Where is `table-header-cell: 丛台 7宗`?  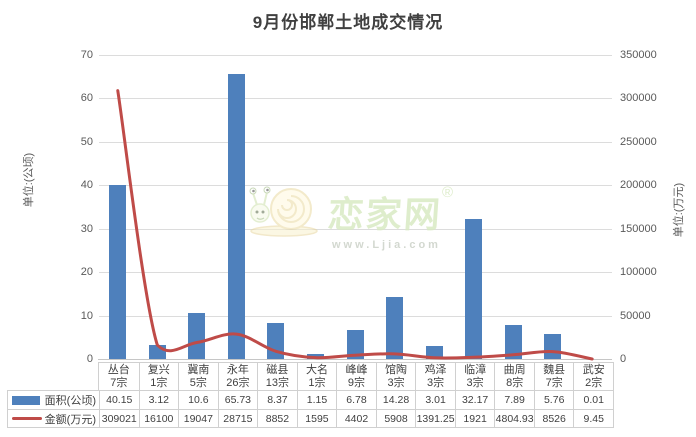
table-header-cell: 丛台 7宗 is located at coordinates (119, 376).